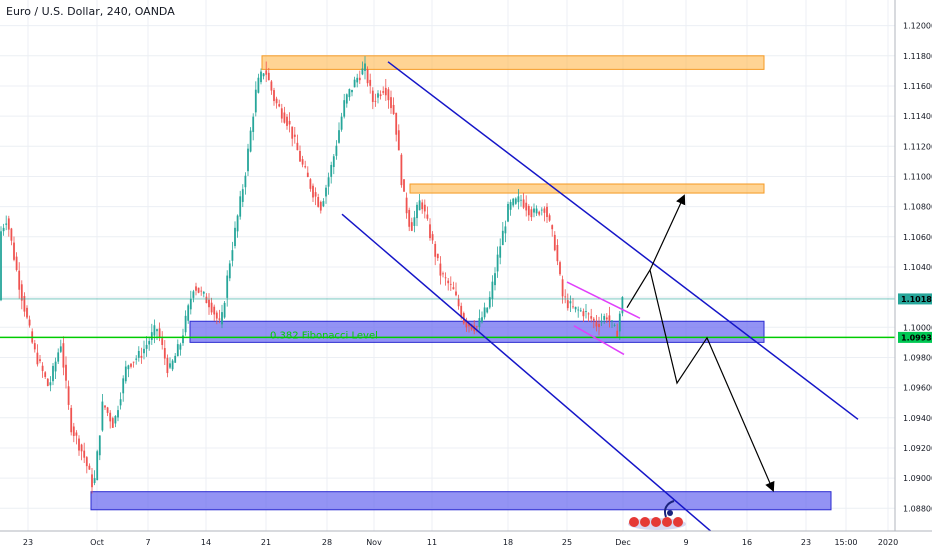 Image resolution: width=932 pixels, height=550 pixels. What do you see at coordinates (622, 542) in the screenshot?
I see `x-tick-label: Dec` at bounding box center [622, 542].